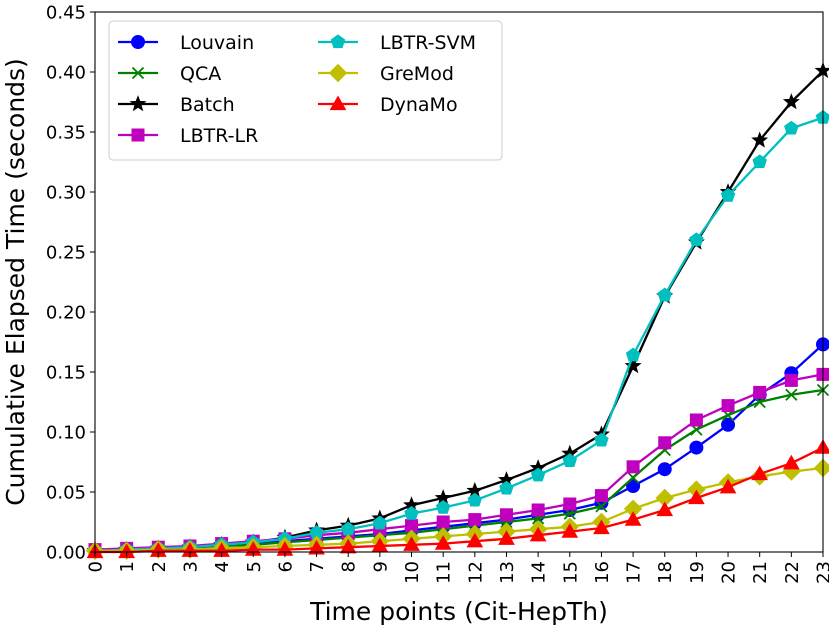 This screenshot has width=829, height=630. What do you see at coordinates (729, 572) in the screenshot?
I see `x-tick-label: 20` at bounding box center [729, 572].